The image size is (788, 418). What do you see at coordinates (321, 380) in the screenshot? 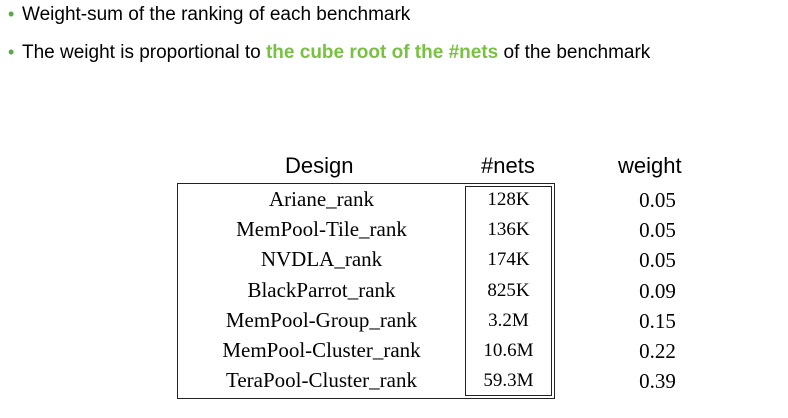
I see `cell-design: TeraPool-Cluster_rank` at bounding box center [321, 380].